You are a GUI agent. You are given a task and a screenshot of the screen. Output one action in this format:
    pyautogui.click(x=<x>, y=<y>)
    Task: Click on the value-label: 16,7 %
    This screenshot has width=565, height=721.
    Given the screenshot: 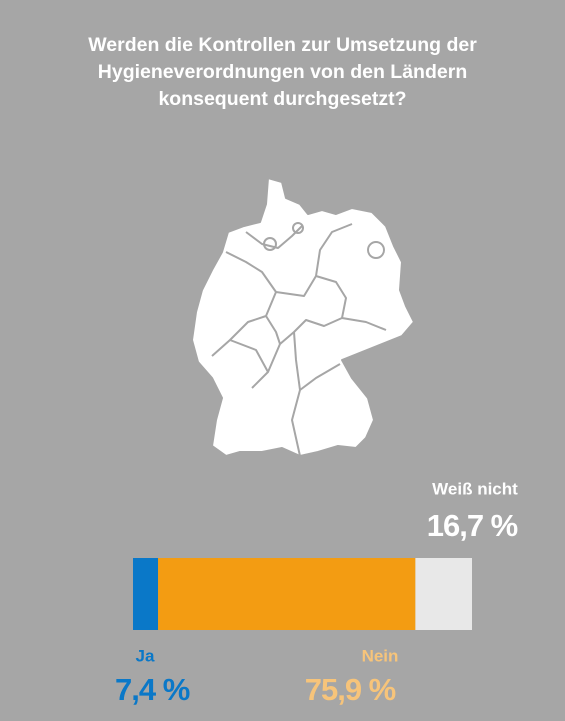 What is the action you would take?
    pyautogui.click(x=472, y=525)
    